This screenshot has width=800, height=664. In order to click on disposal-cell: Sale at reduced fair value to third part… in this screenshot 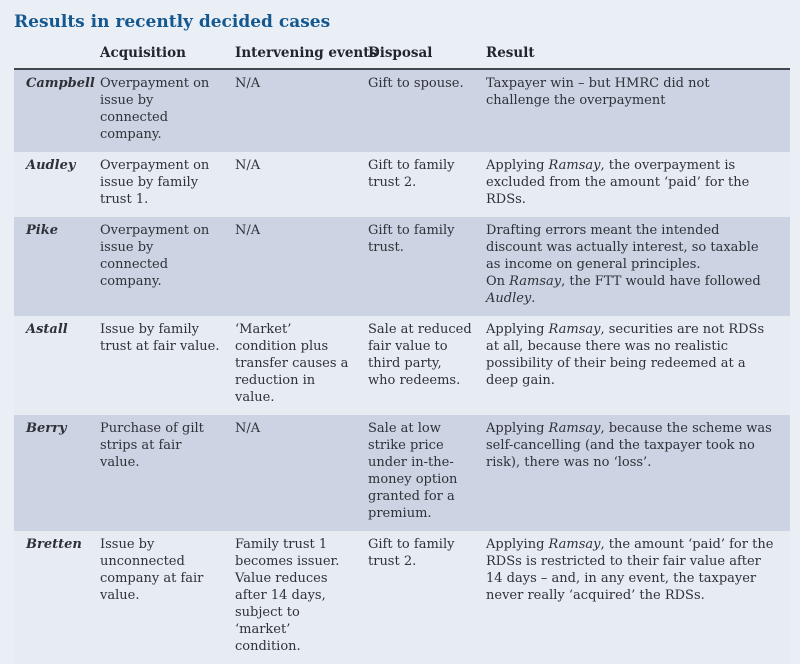, I will do `click(420, 355)`.